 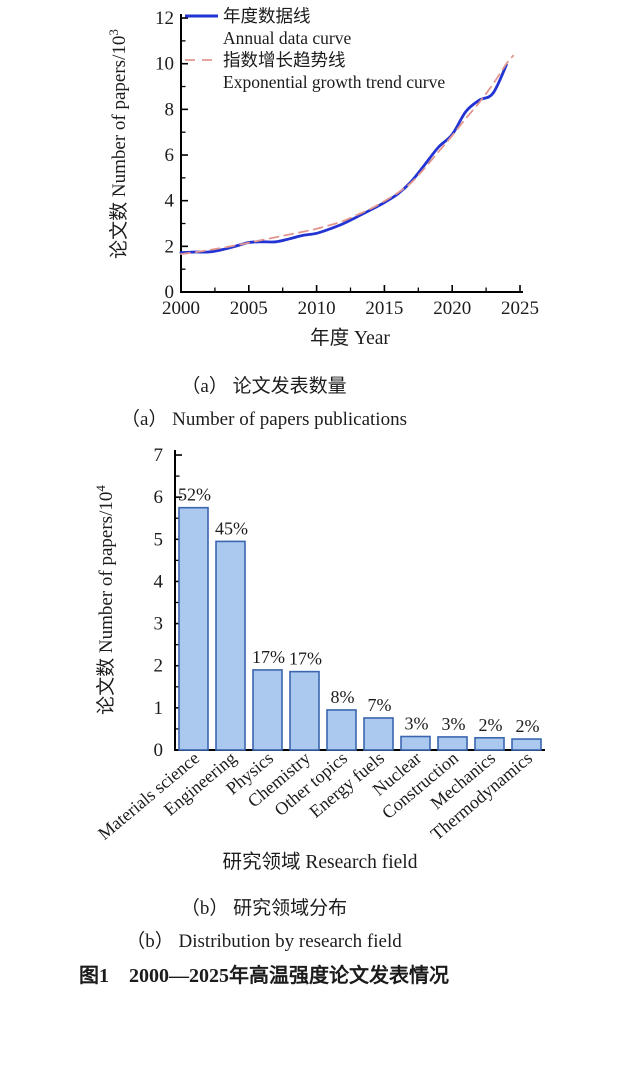 What do you see at coordinates (170, 109) in the screenshot?
I see `y-tick-label: 8` at bounding box center [170, 109].